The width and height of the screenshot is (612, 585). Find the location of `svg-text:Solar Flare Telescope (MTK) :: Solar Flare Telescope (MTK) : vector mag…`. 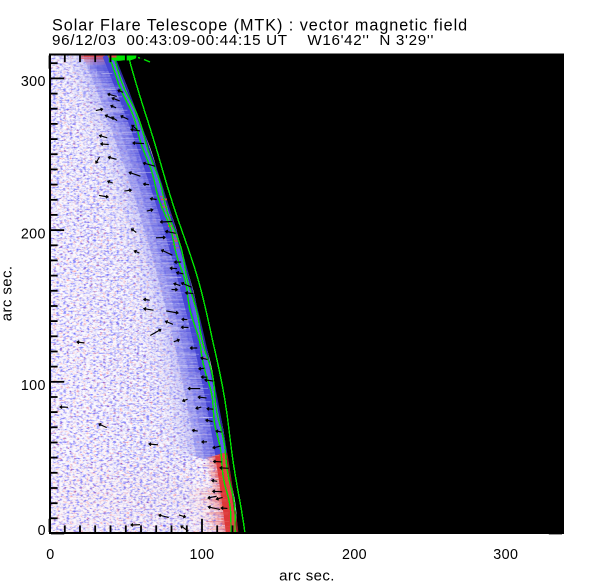

svg-text:Solar Flare Telescope (MTK) :: Solar Flare Telescope (MTK) : vector mag… is located at coordinates (260, 26).